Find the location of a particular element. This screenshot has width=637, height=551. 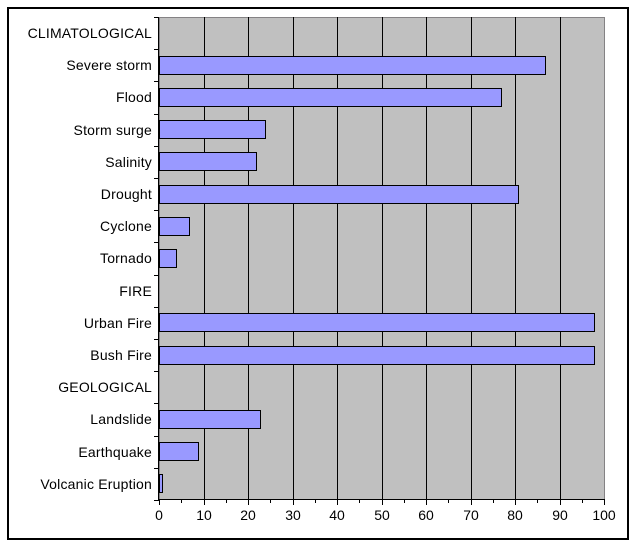

value-axis-line is located at coordinates (381, 499).